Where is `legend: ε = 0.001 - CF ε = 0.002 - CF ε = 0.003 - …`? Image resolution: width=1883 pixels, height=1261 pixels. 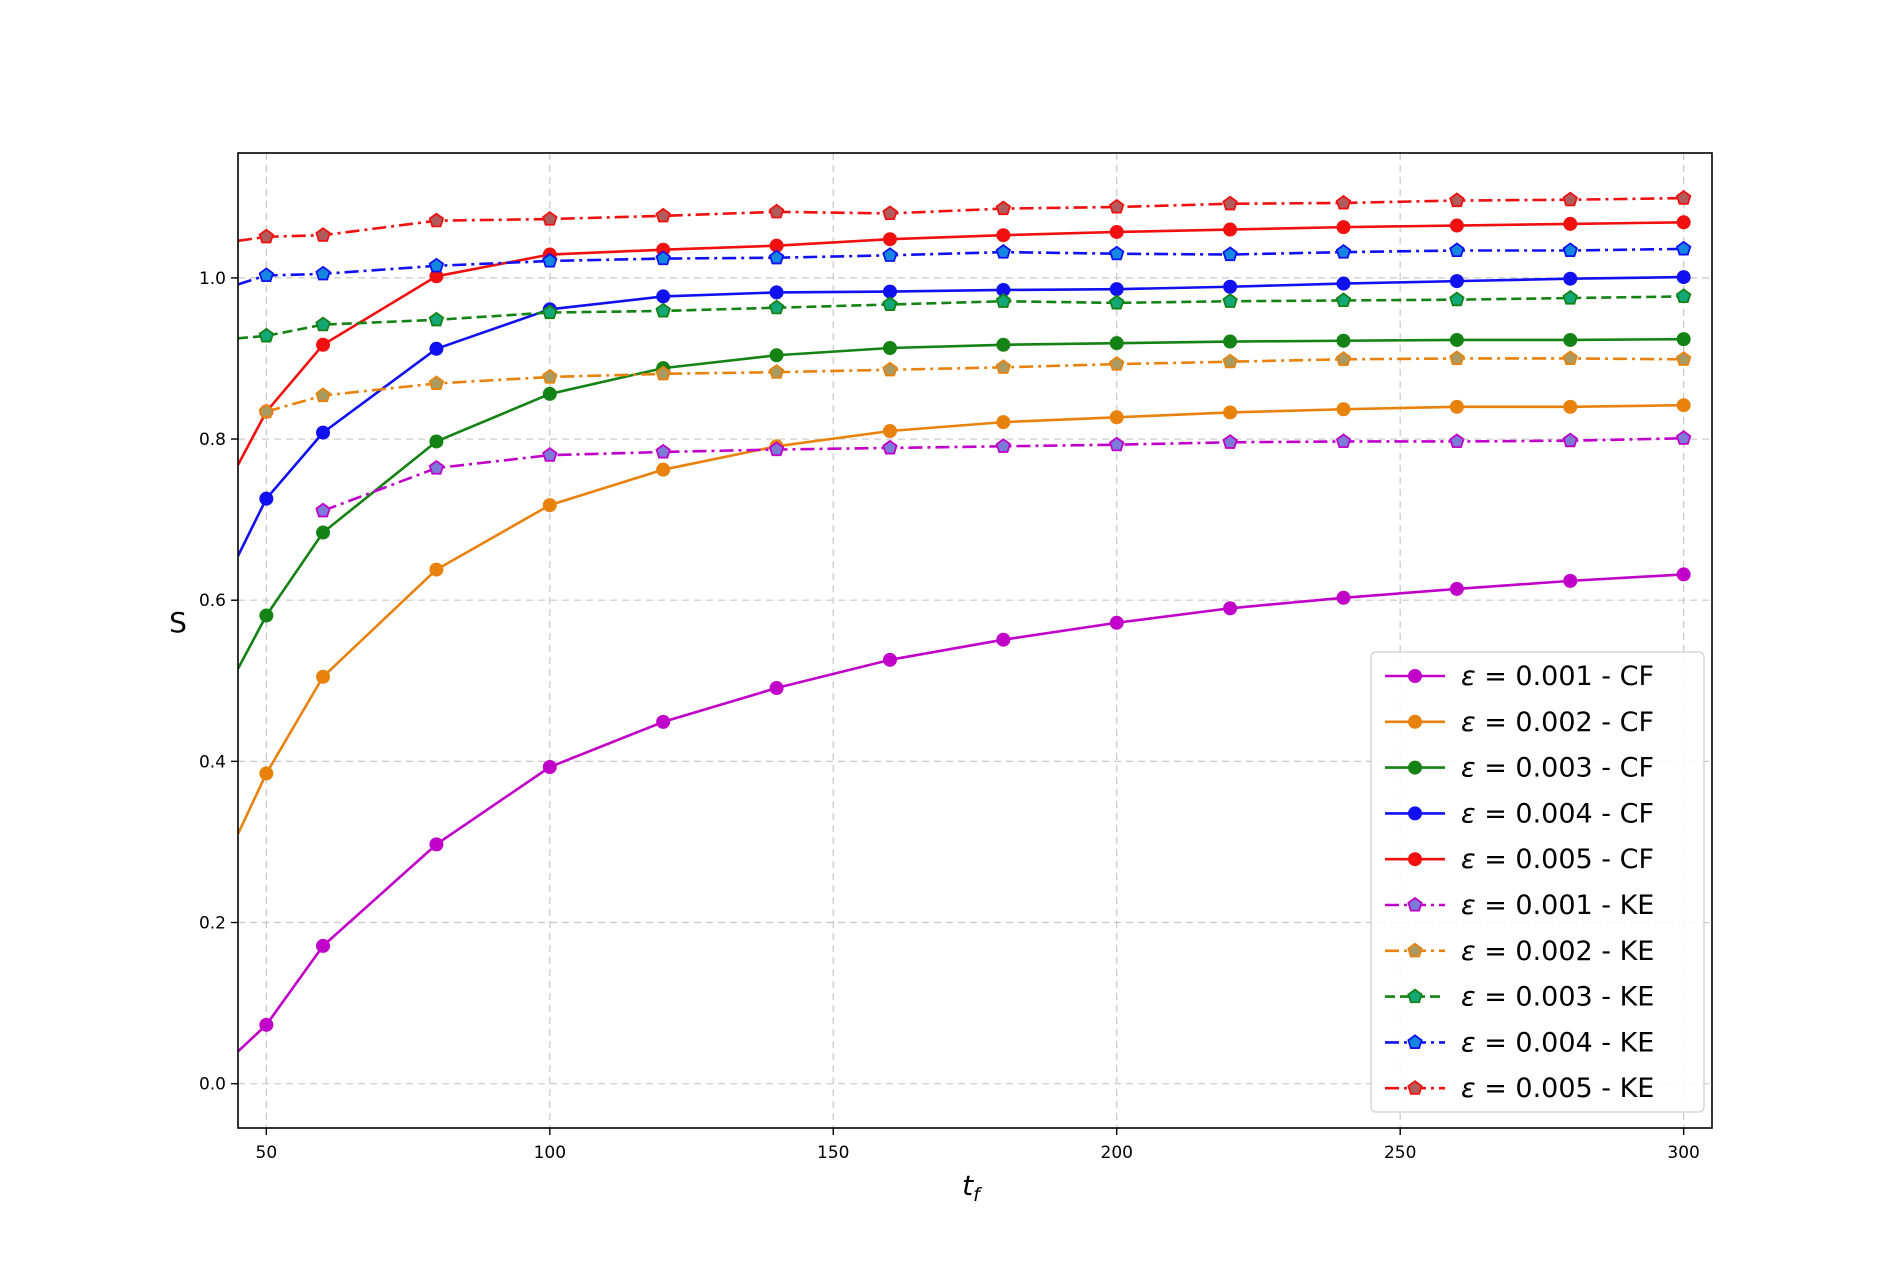
legend: ε = 0.001 - CF ε = 0.002 - CF ε = 0.003 - … is located at coordinates (1537, 882).